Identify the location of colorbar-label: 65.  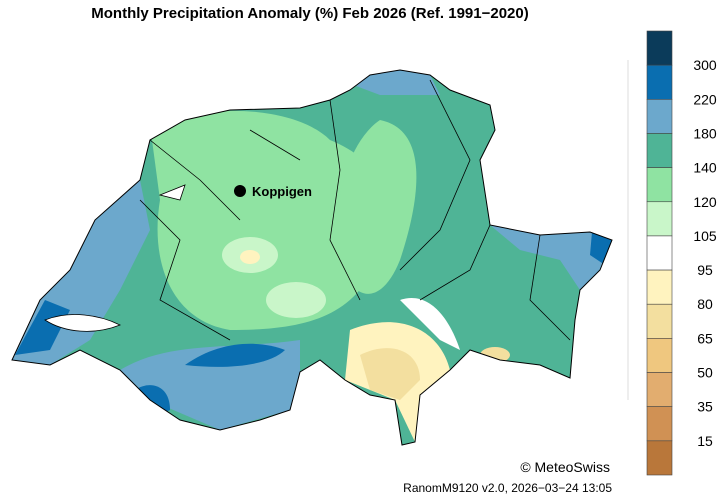
(705, 338).